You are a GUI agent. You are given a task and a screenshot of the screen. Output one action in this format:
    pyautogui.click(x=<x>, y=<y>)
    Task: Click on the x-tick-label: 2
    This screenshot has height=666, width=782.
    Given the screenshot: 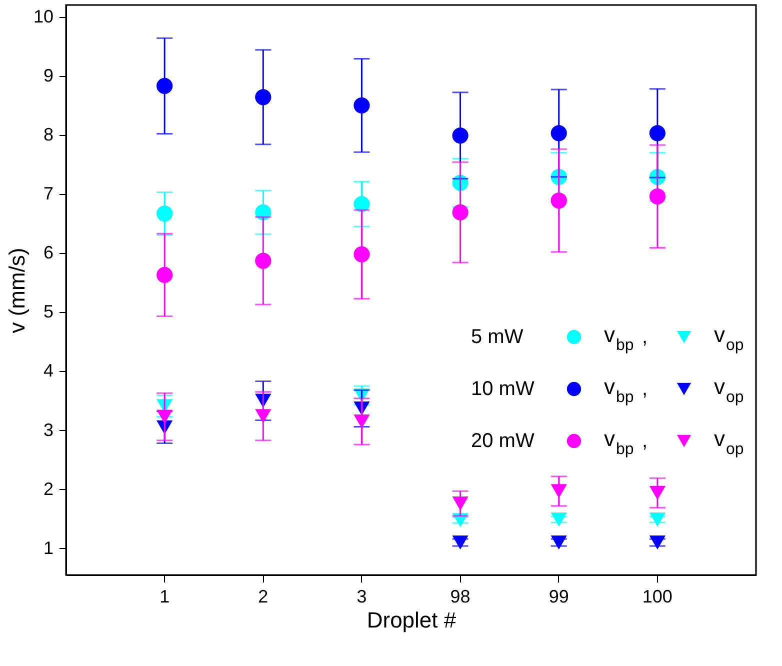 What is the action you would take?
    pyautogui.click(x=263, y=596)
    